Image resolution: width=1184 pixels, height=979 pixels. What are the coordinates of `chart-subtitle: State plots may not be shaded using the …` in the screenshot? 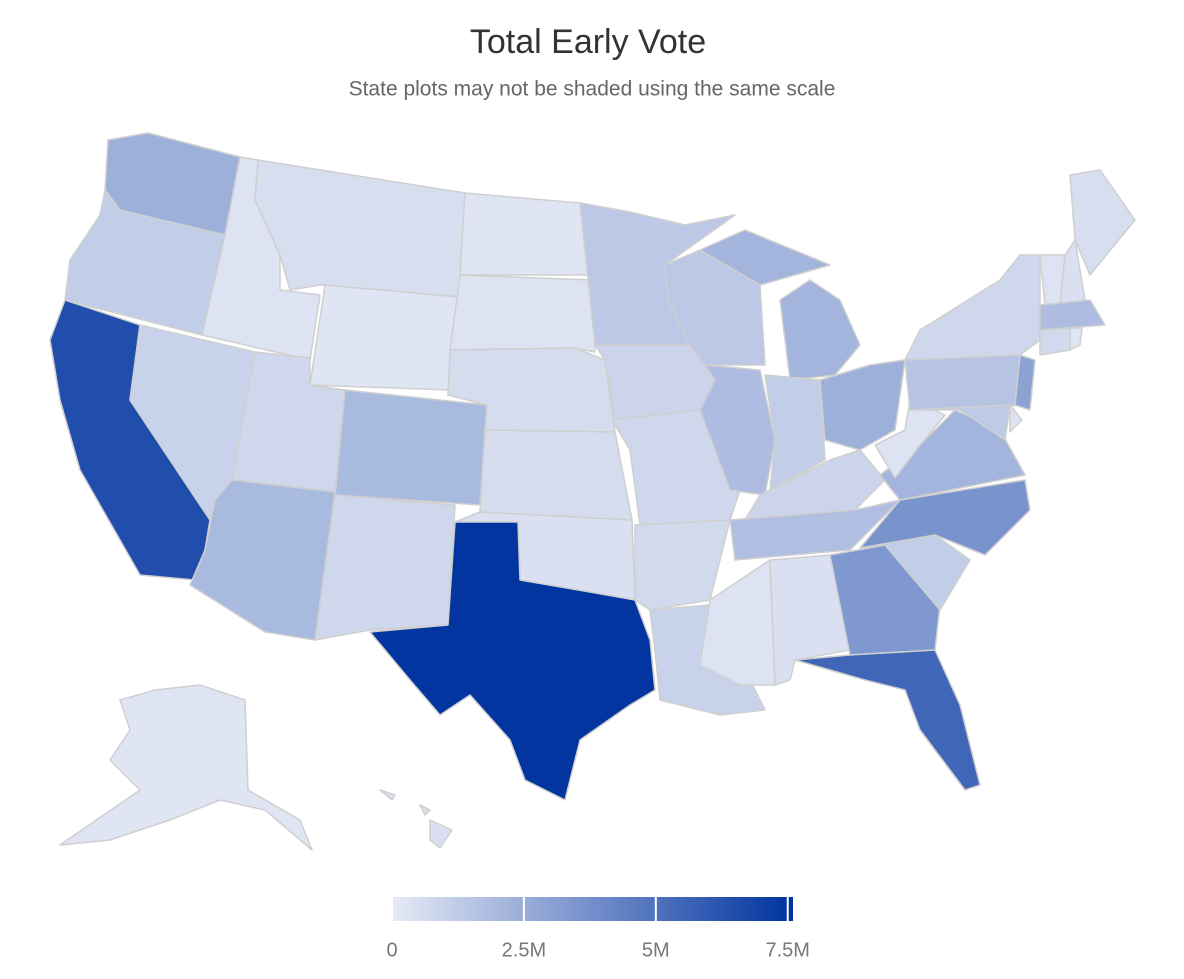 It's located at (592, 89).